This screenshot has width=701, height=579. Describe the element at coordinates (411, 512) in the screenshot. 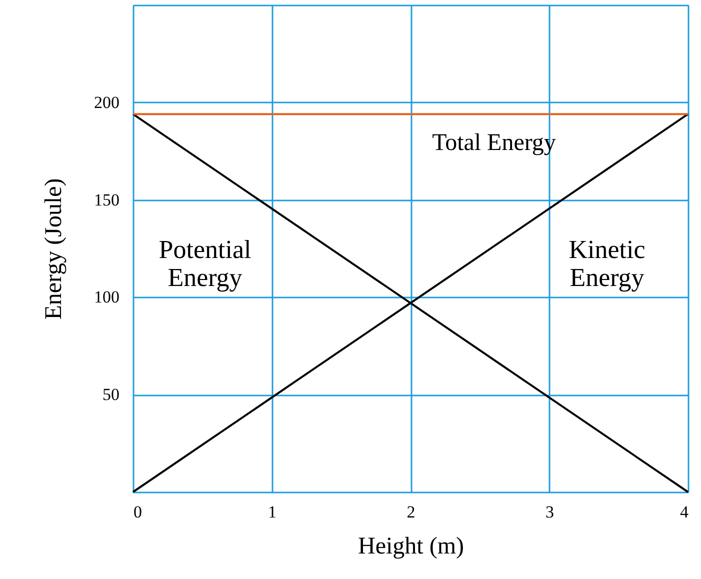

I see `x-tick-label: 2` at that location.